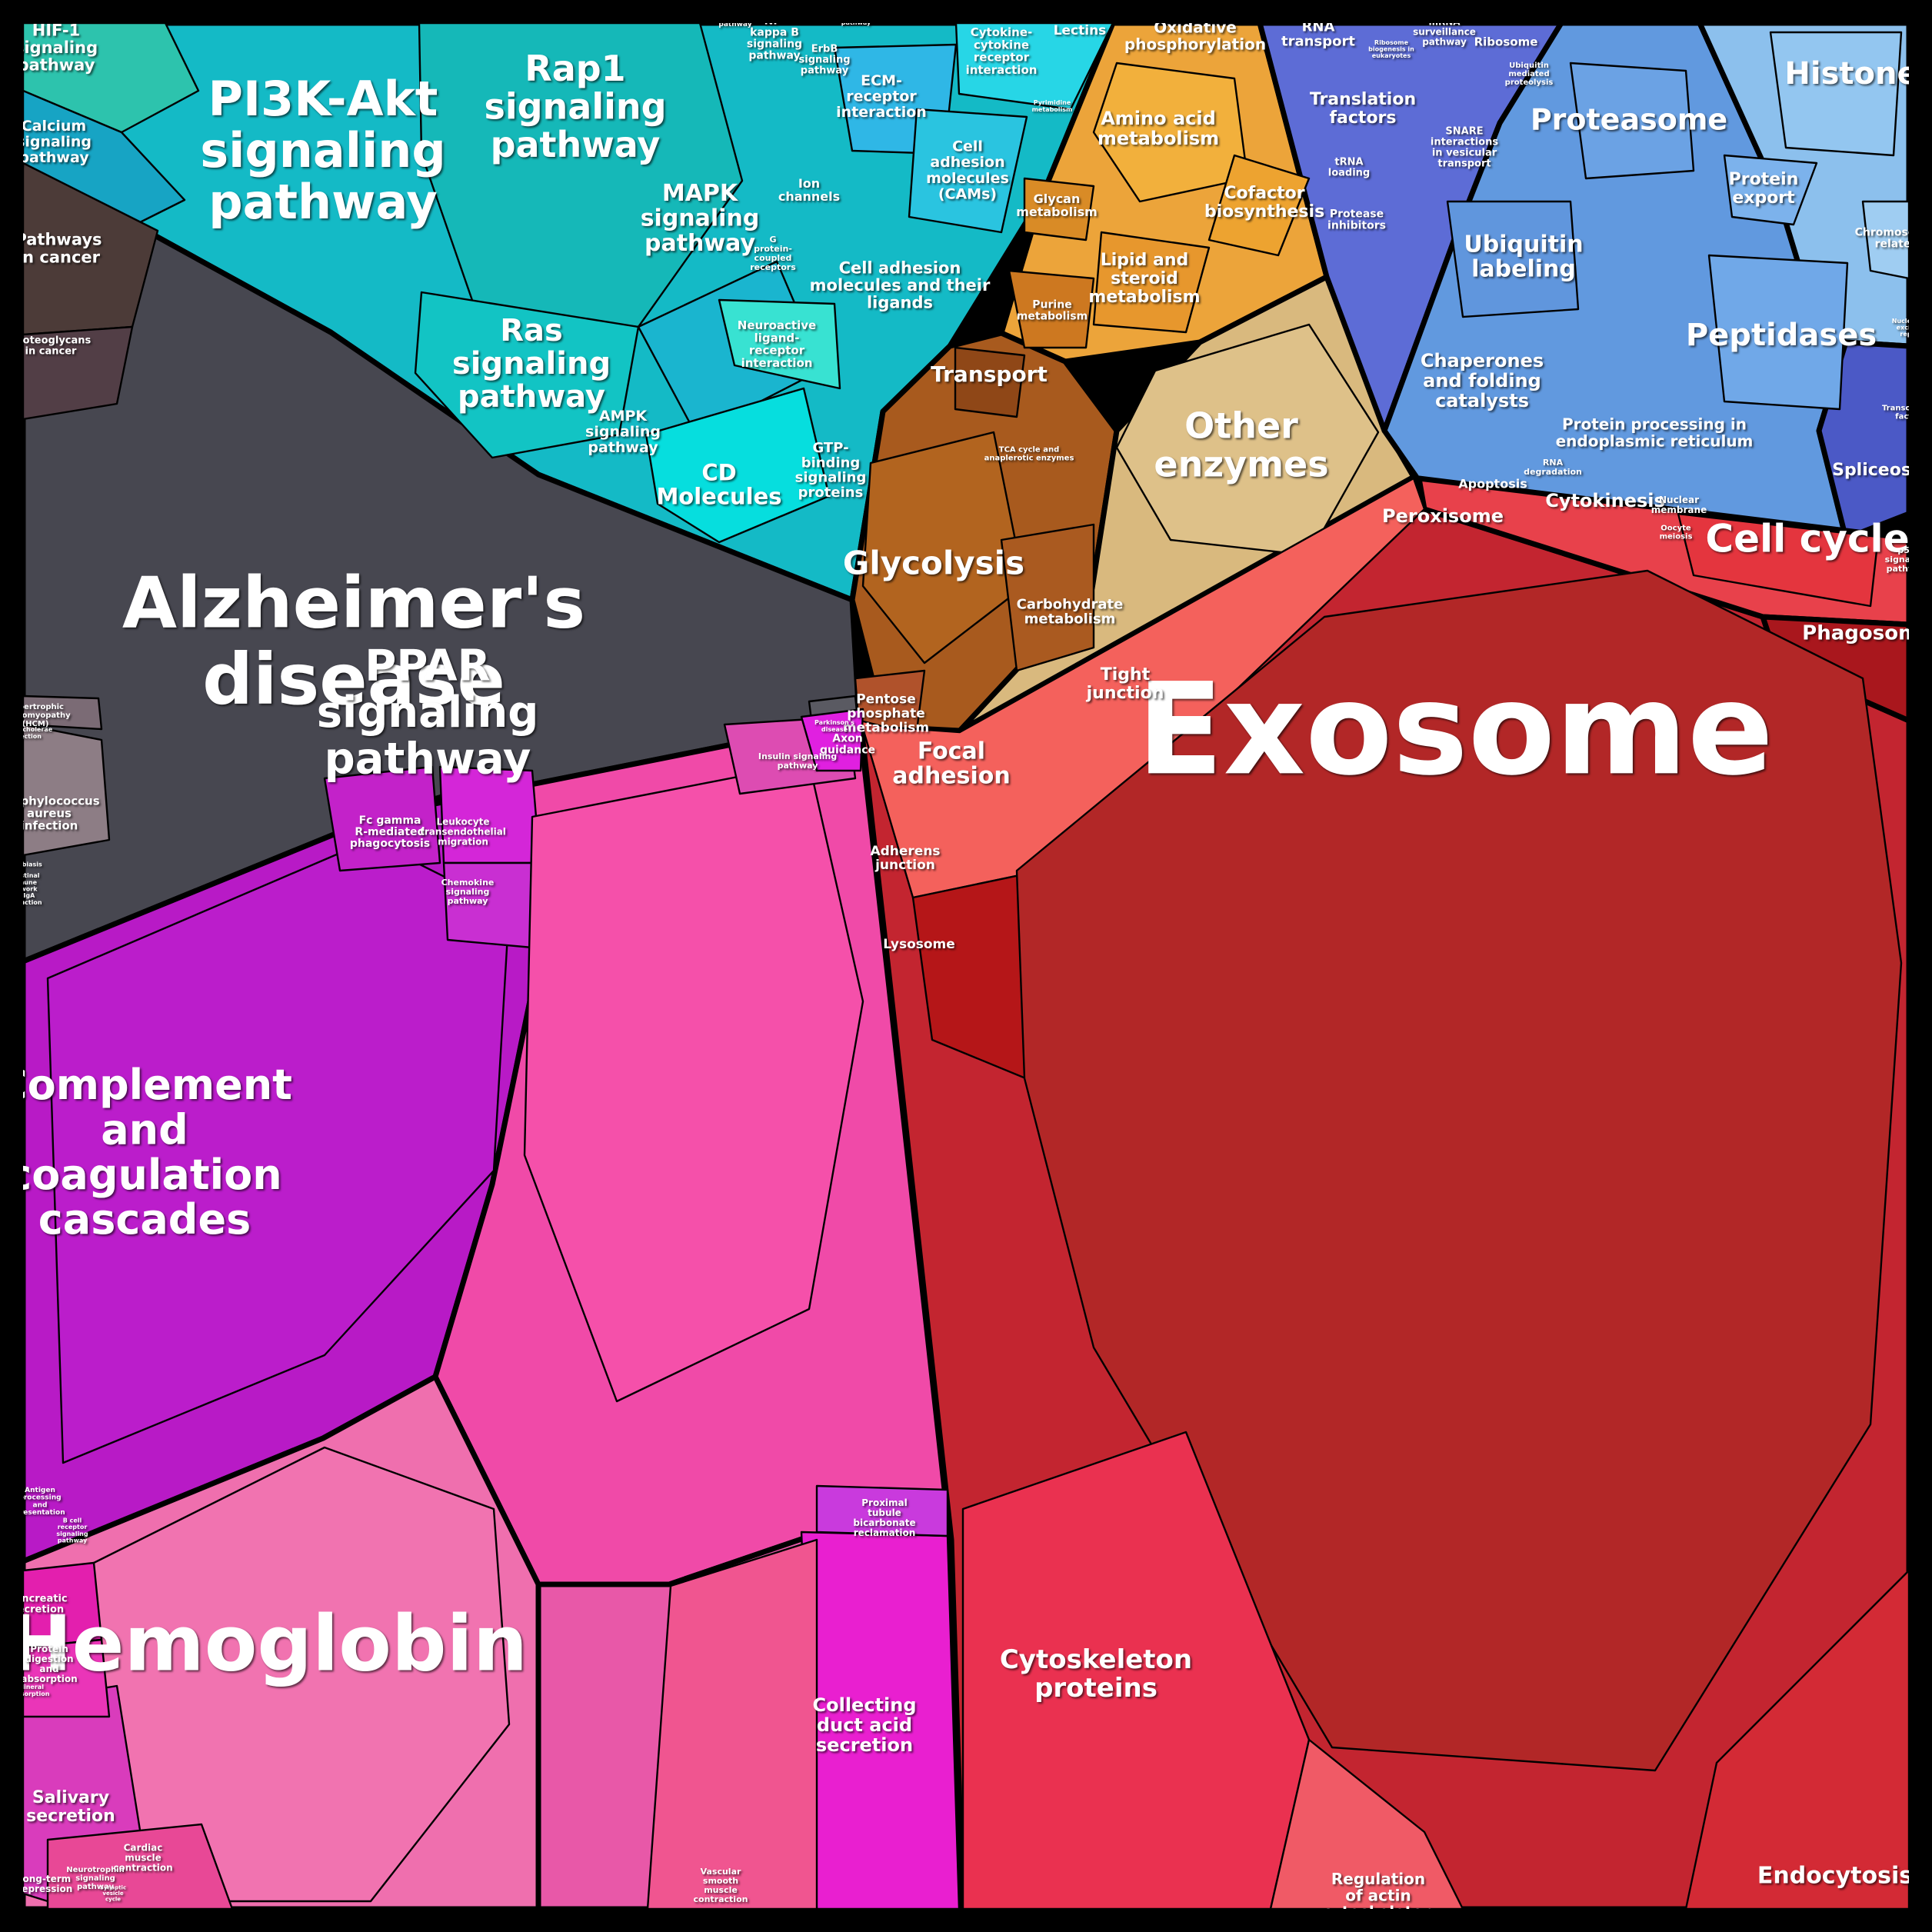 The height and width of the screenshot is (1932, 1932). Describe the element at coordinates (777, 344) in the screenshot. I see `label-neuroactive-ligand-receptor-interaction: Neuroactive ligand-receptor interaction` at that location.